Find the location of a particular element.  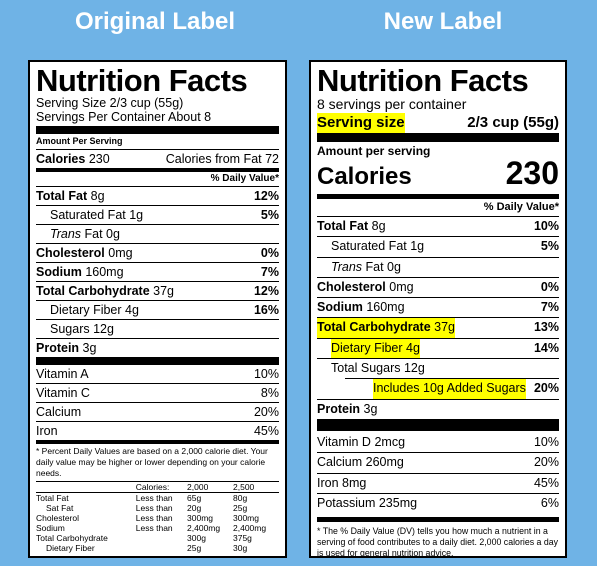

nutrient-amount: 1g is located at coordinates (136, 215).